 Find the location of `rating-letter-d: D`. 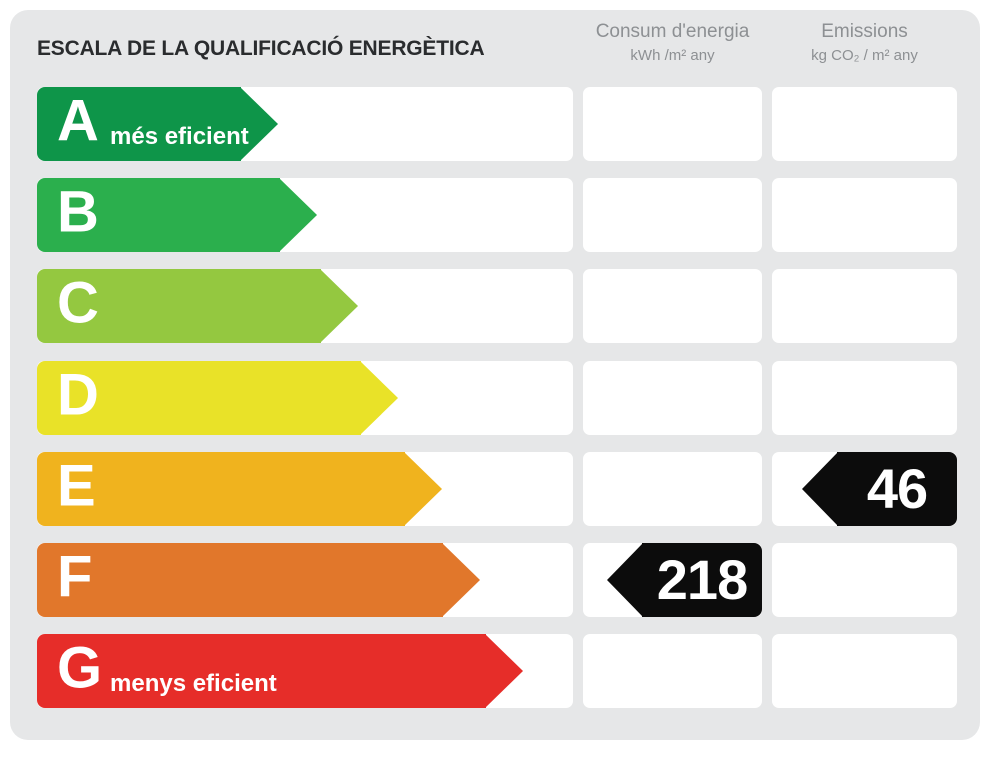

rating-letter-d: D is located at coordinates (78, 395).